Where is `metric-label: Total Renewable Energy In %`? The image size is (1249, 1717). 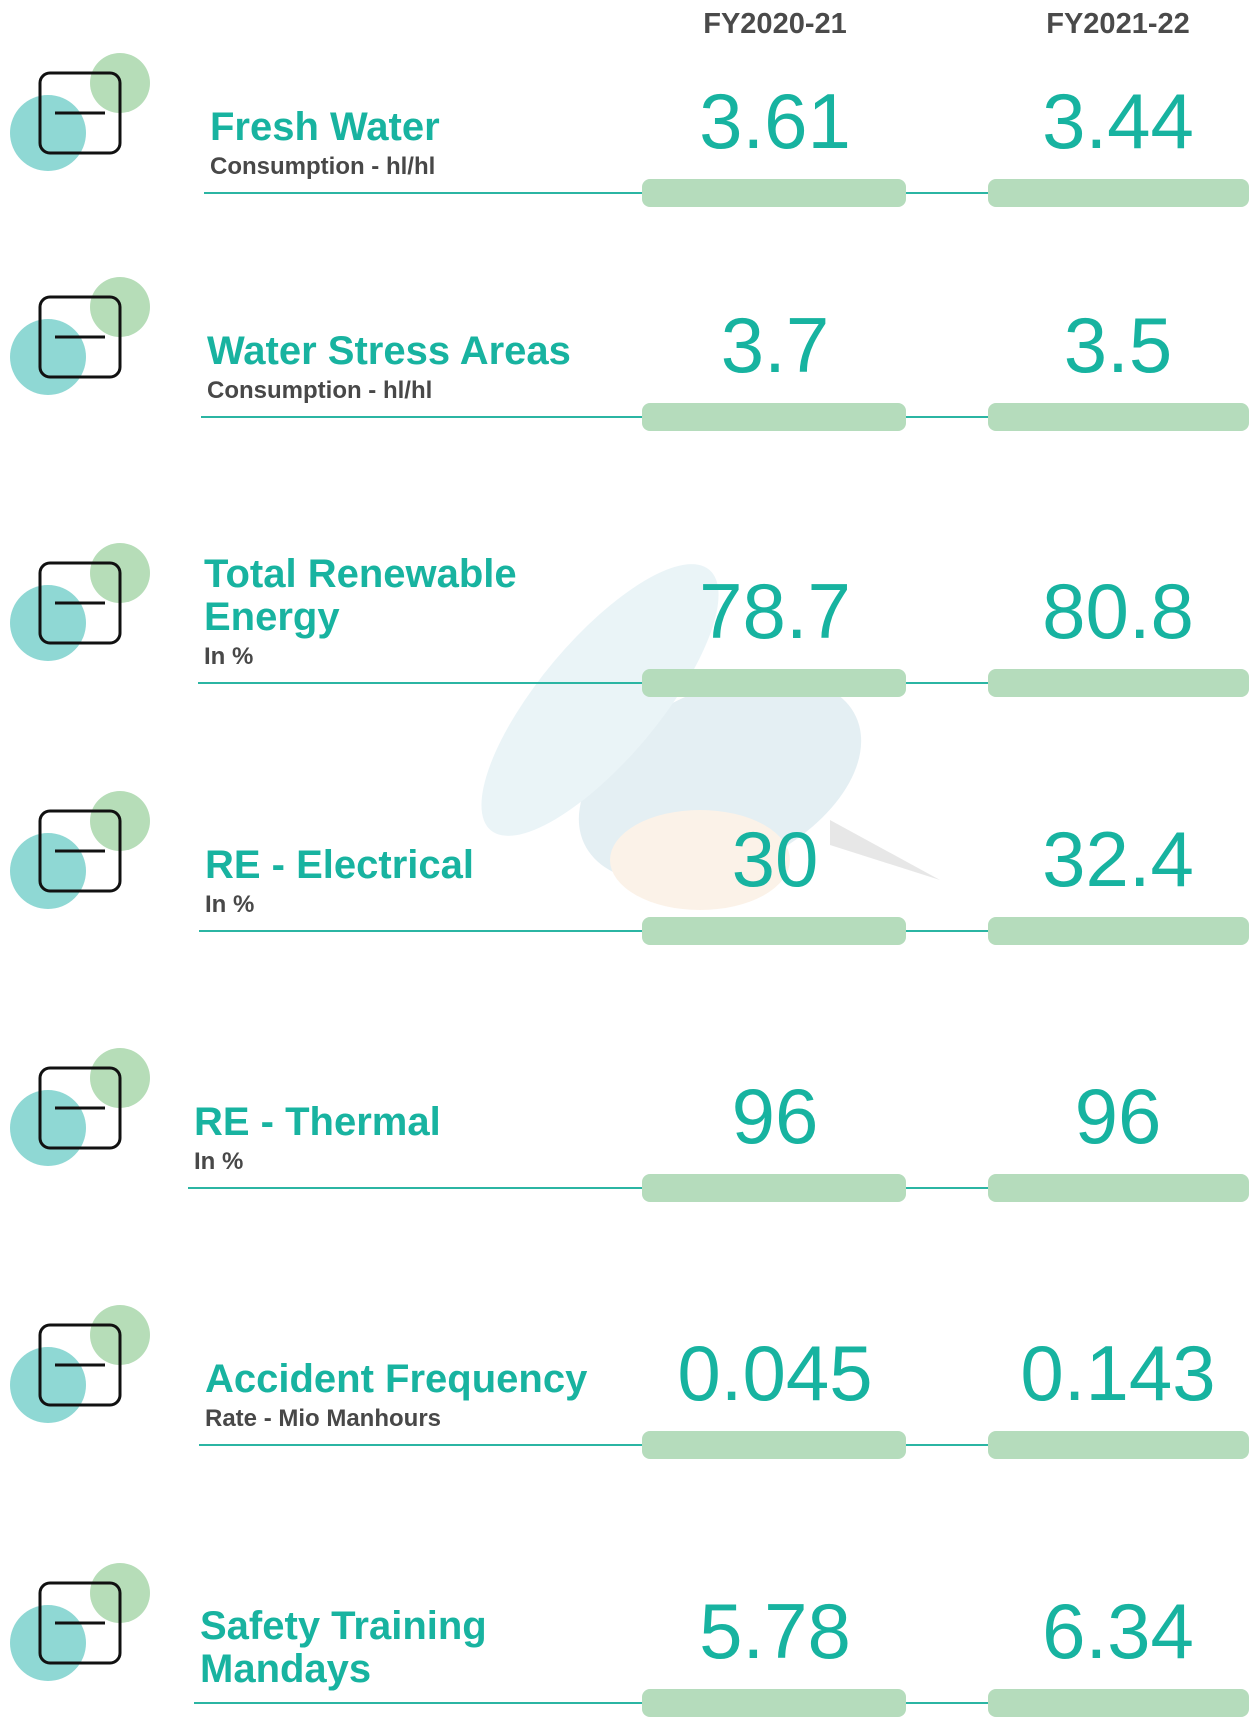
metric-label: Total Renewable Energy In % is located at coordinates (431, 612).